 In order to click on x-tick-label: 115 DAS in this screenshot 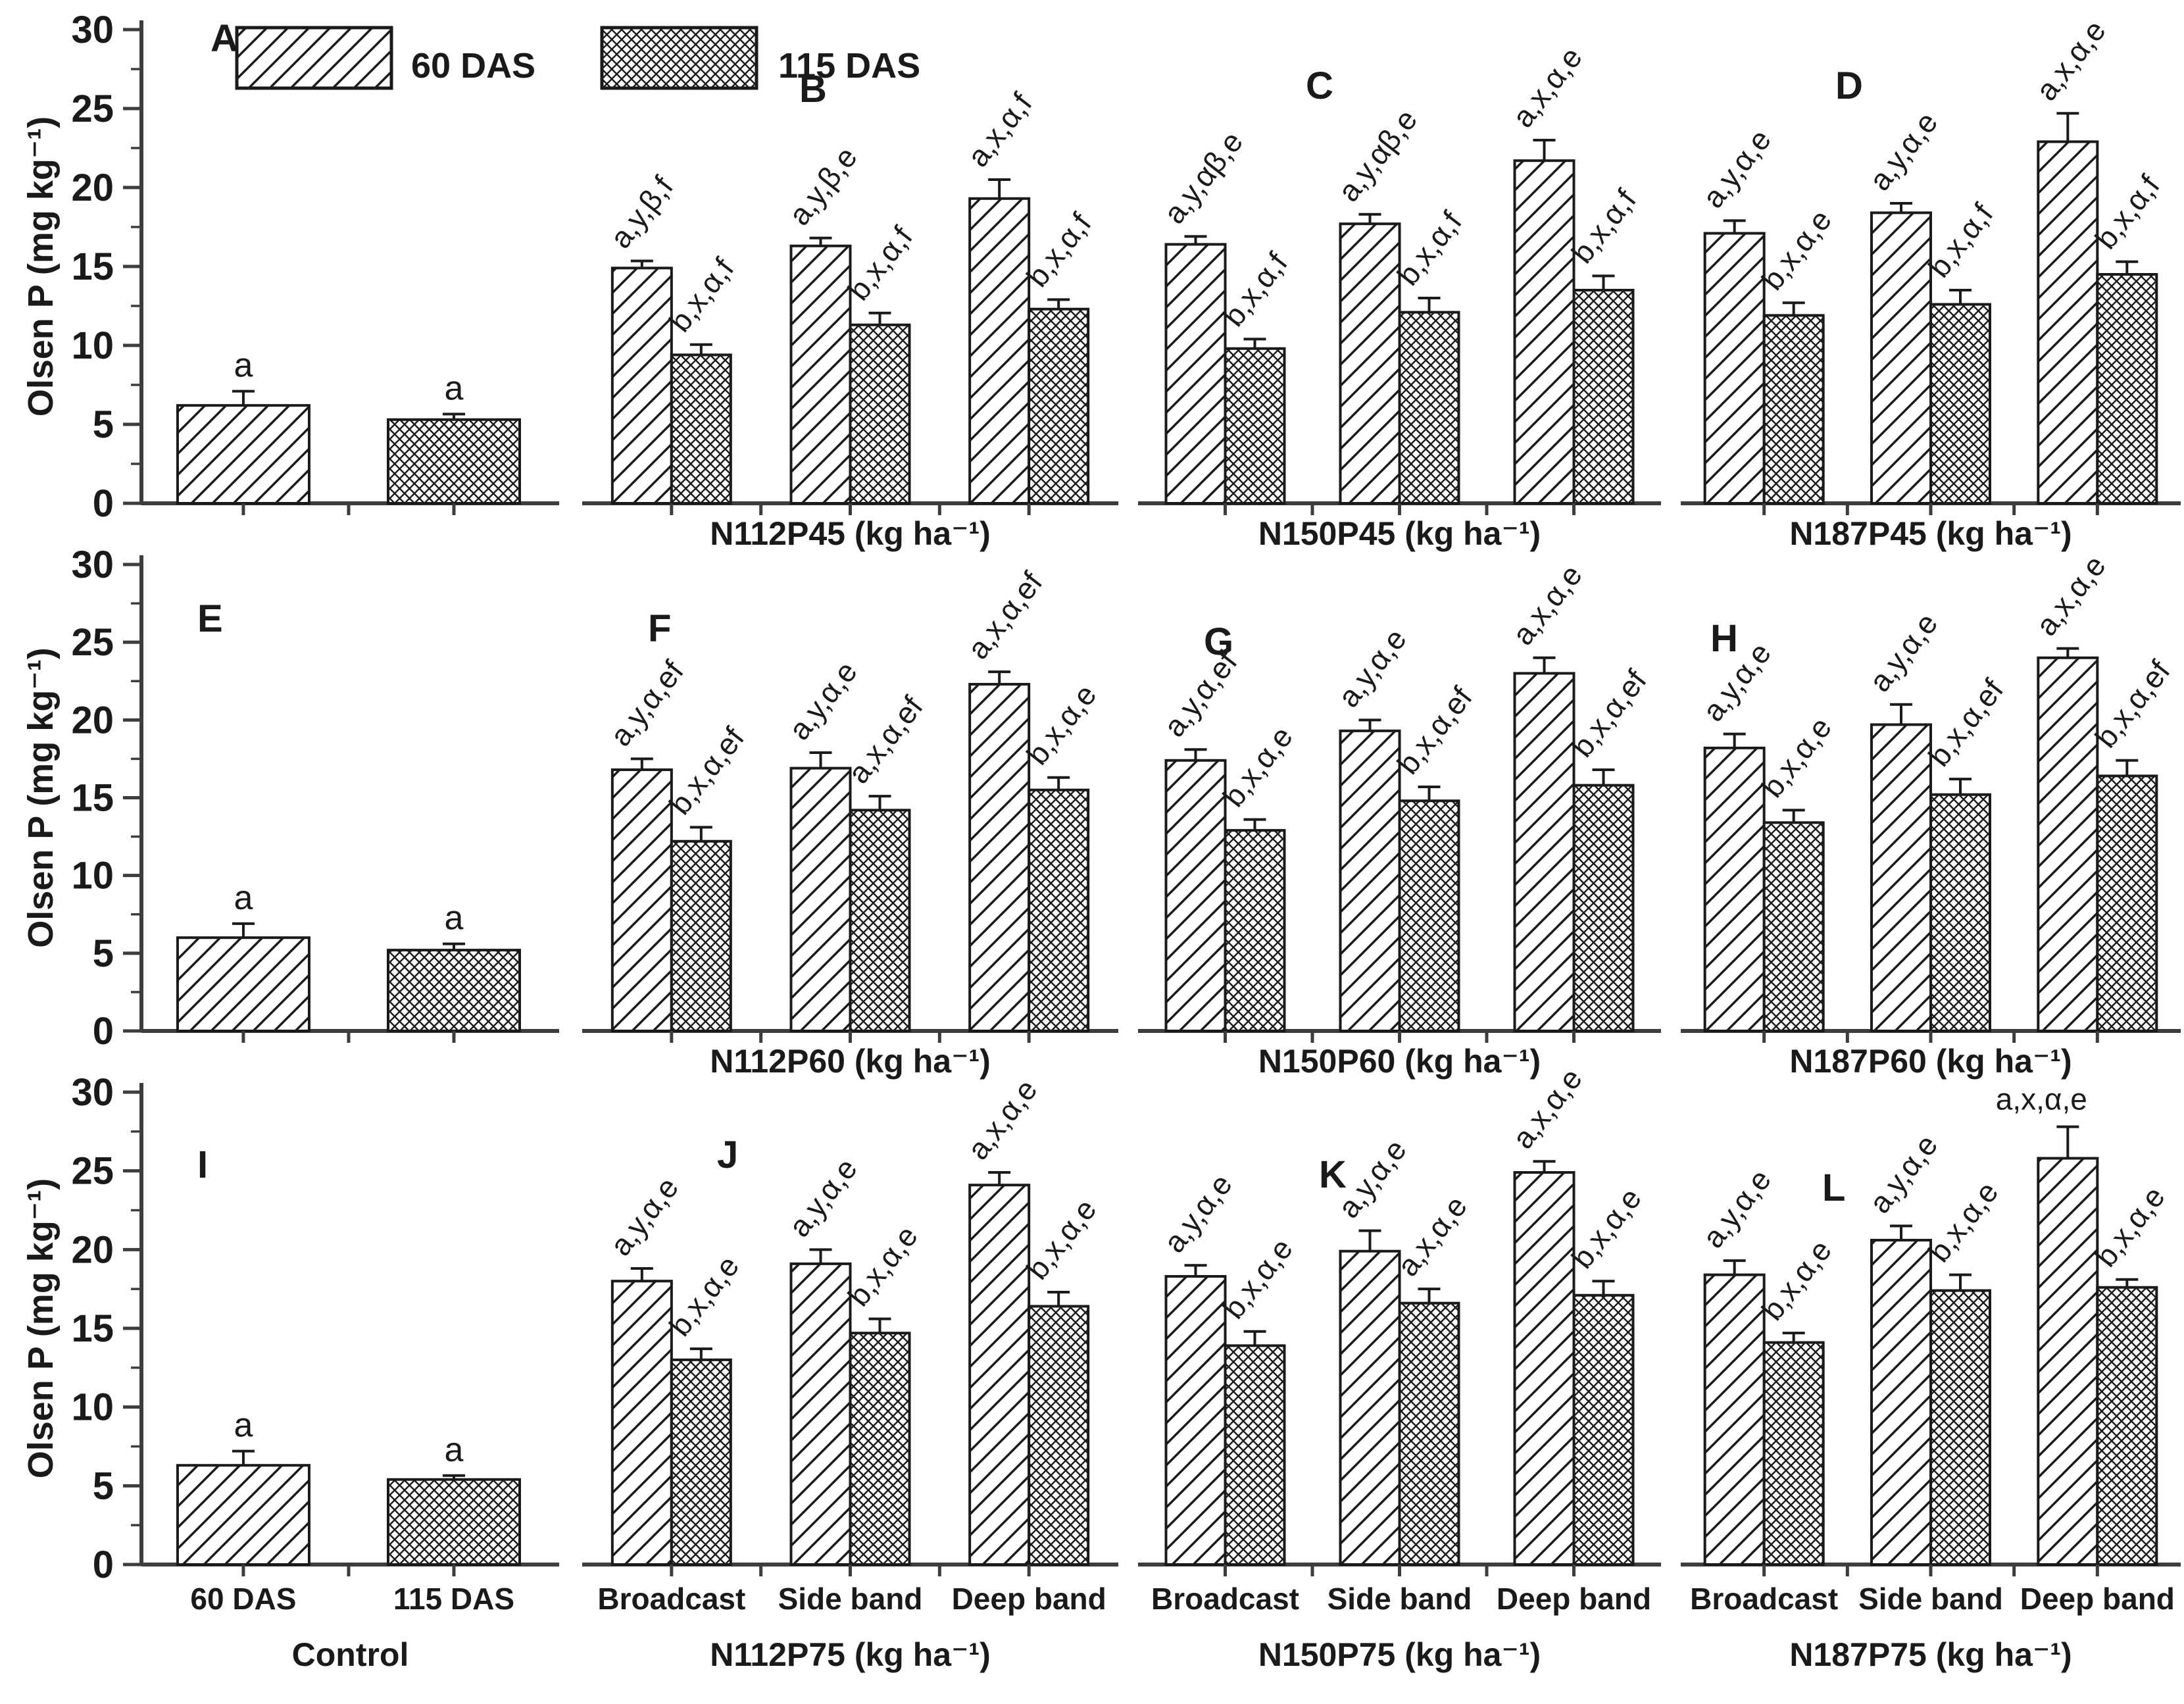, I will do `click(453, 1599)`.